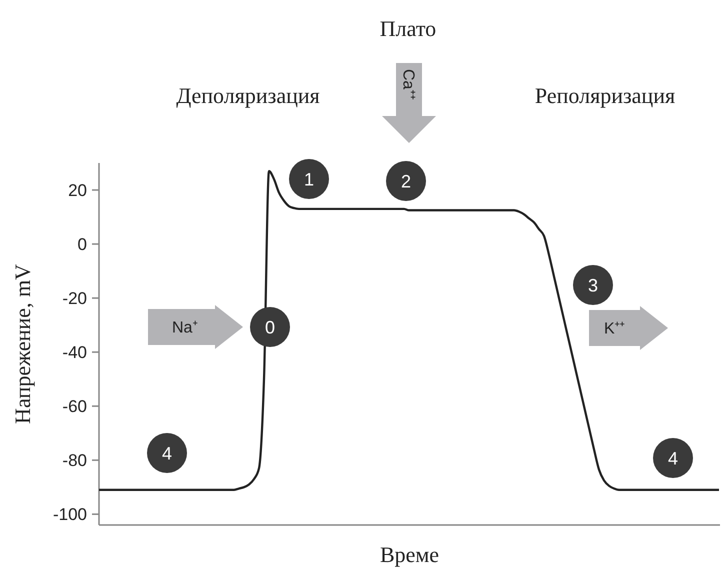  Describe the element at coordinates (74, 352) in the screenshot. I see `y-tick-label: -40` at that location.